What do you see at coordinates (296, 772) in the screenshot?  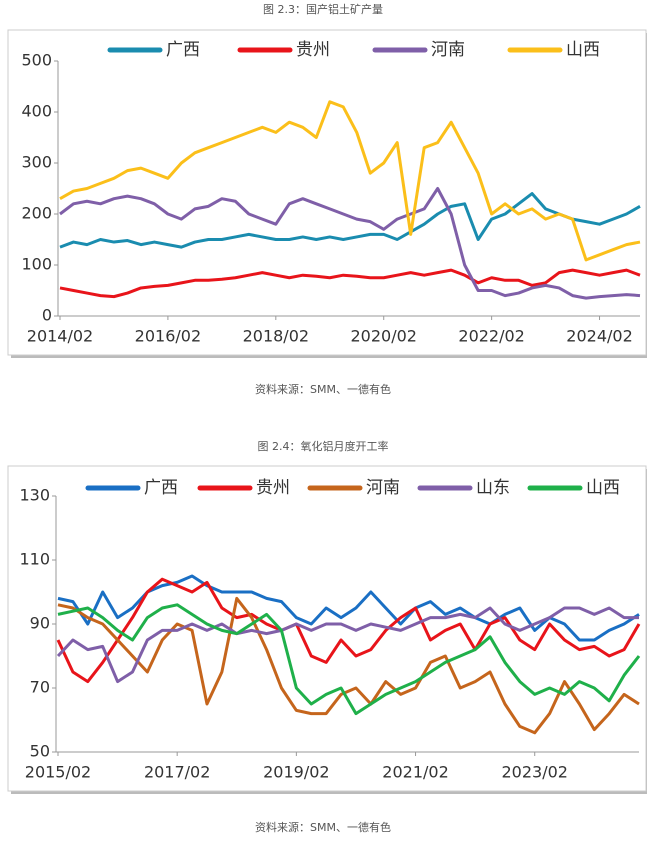 I see `x-tick-label: 2019/02` at bounding box center [296, 772].